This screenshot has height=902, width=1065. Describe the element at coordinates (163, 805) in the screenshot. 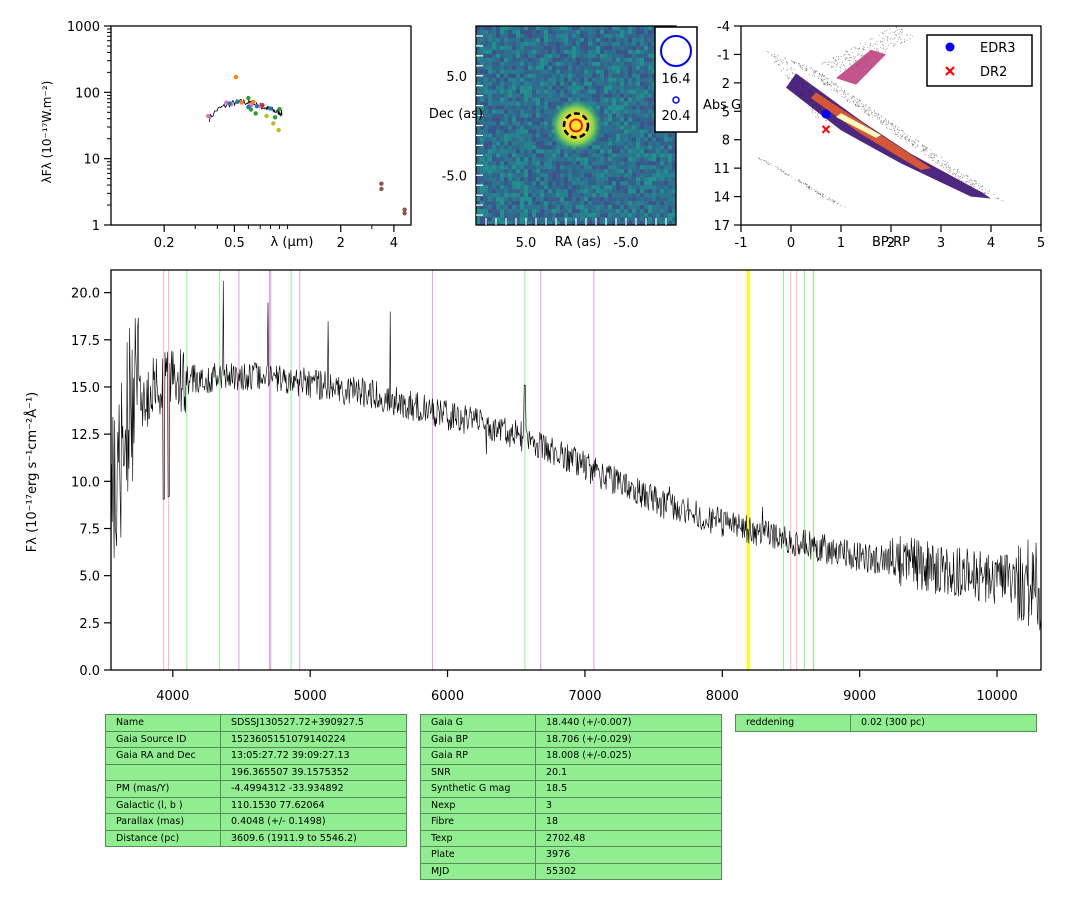

I see `table-key-cell: Galactic (l, b )` at that location.